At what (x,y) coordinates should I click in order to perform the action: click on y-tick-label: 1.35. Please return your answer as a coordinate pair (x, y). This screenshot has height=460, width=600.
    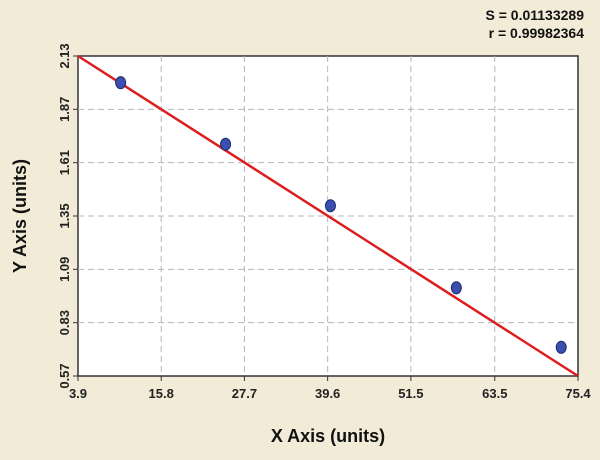
    Looking at the image, I should click on (64, 215).